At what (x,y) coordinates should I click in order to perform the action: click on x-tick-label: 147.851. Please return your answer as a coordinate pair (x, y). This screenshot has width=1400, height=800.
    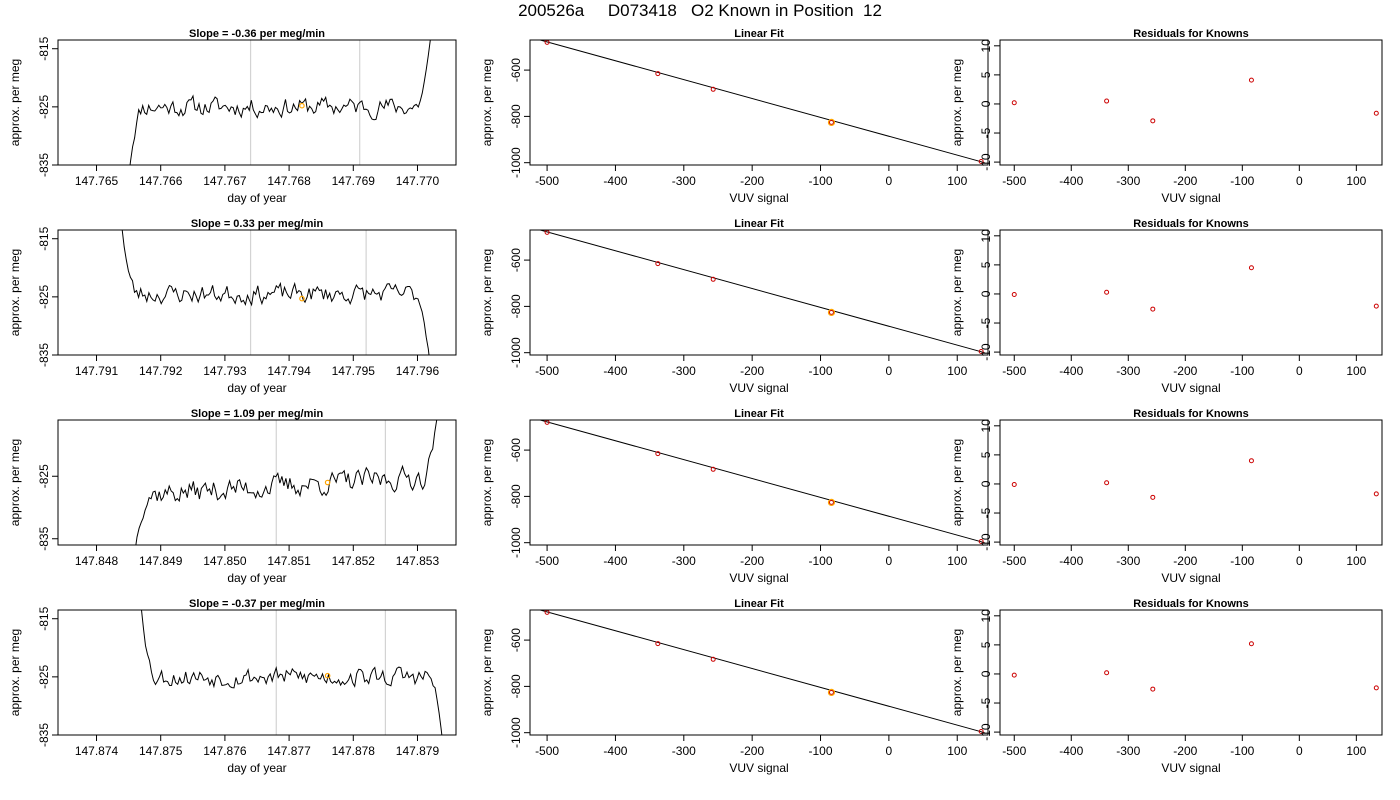
    Looking at the image, I should click on (289, 561).